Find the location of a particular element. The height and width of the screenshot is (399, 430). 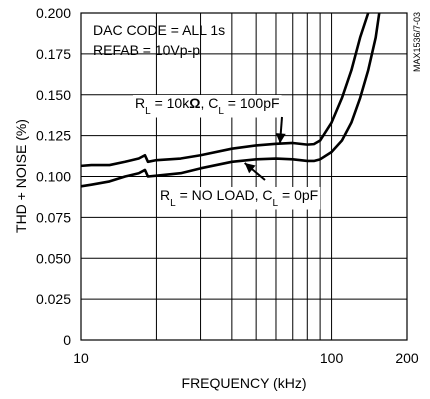

y-tick-label: 0.200 is located at coordinates (53, 13).